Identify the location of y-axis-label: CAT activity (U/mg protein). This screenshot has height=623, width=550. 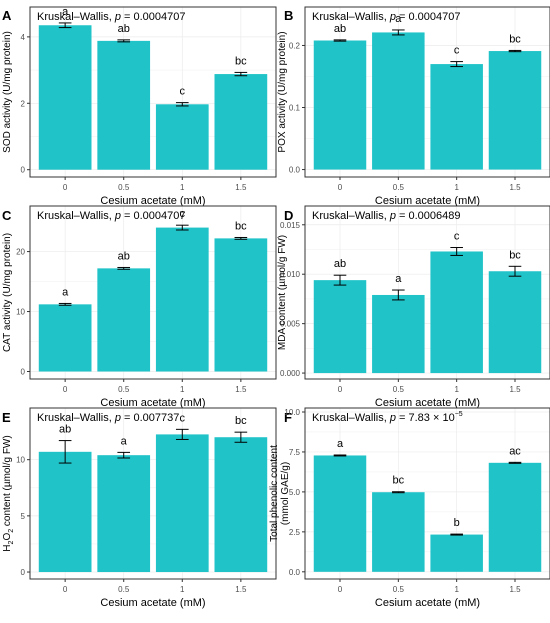
(7, 292).